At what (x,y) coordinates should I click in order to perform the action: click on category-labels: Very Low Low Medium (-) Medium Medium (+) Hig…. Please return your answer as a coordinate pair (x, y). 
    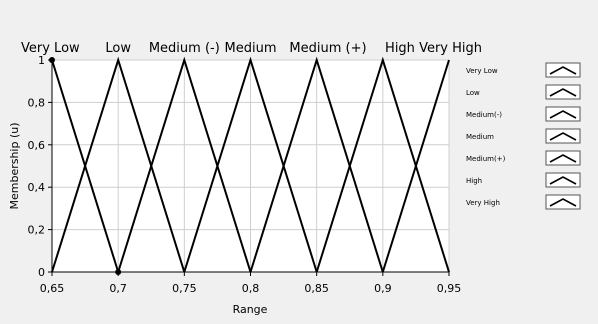
    Looking at the image, I should click on (251, 48).